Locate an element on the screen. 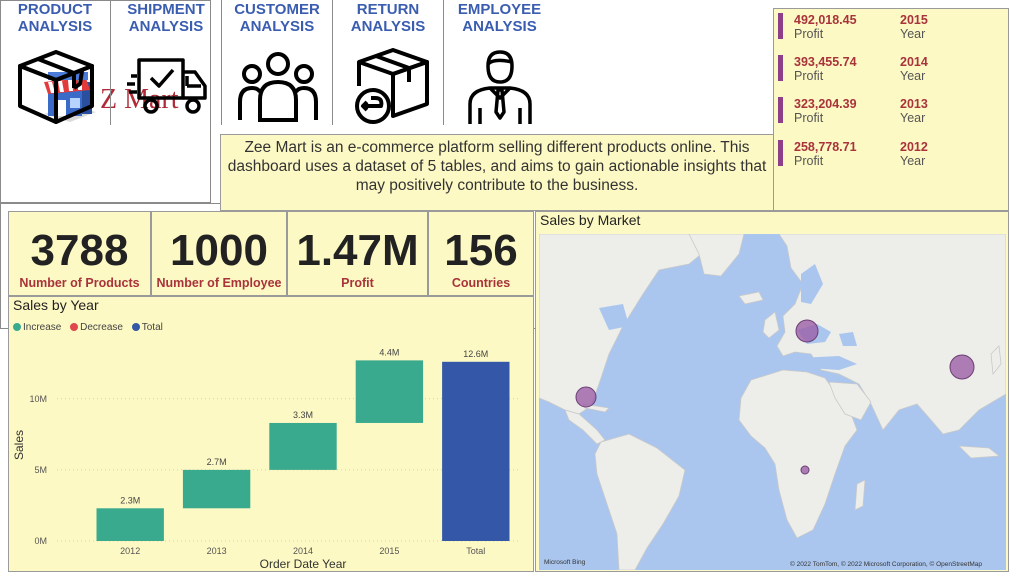  legend-item-decrease: Decrease is located at coordinates (96, 327).